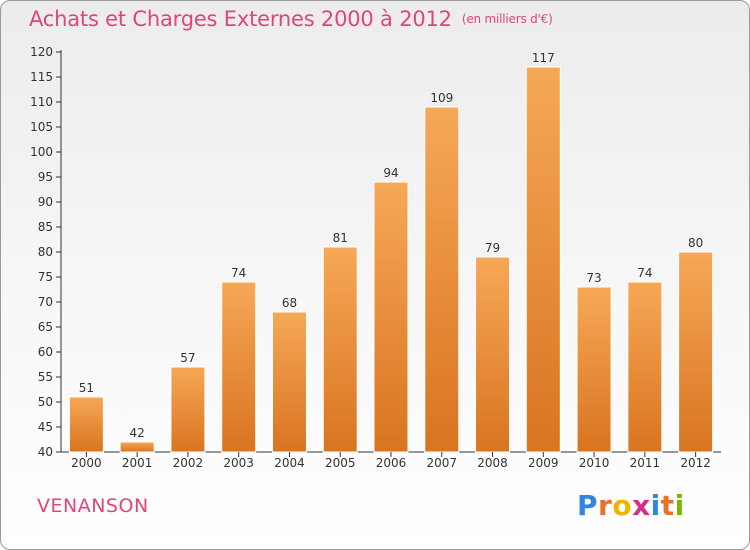  I want to click on bar-2005, so click(340, 349).